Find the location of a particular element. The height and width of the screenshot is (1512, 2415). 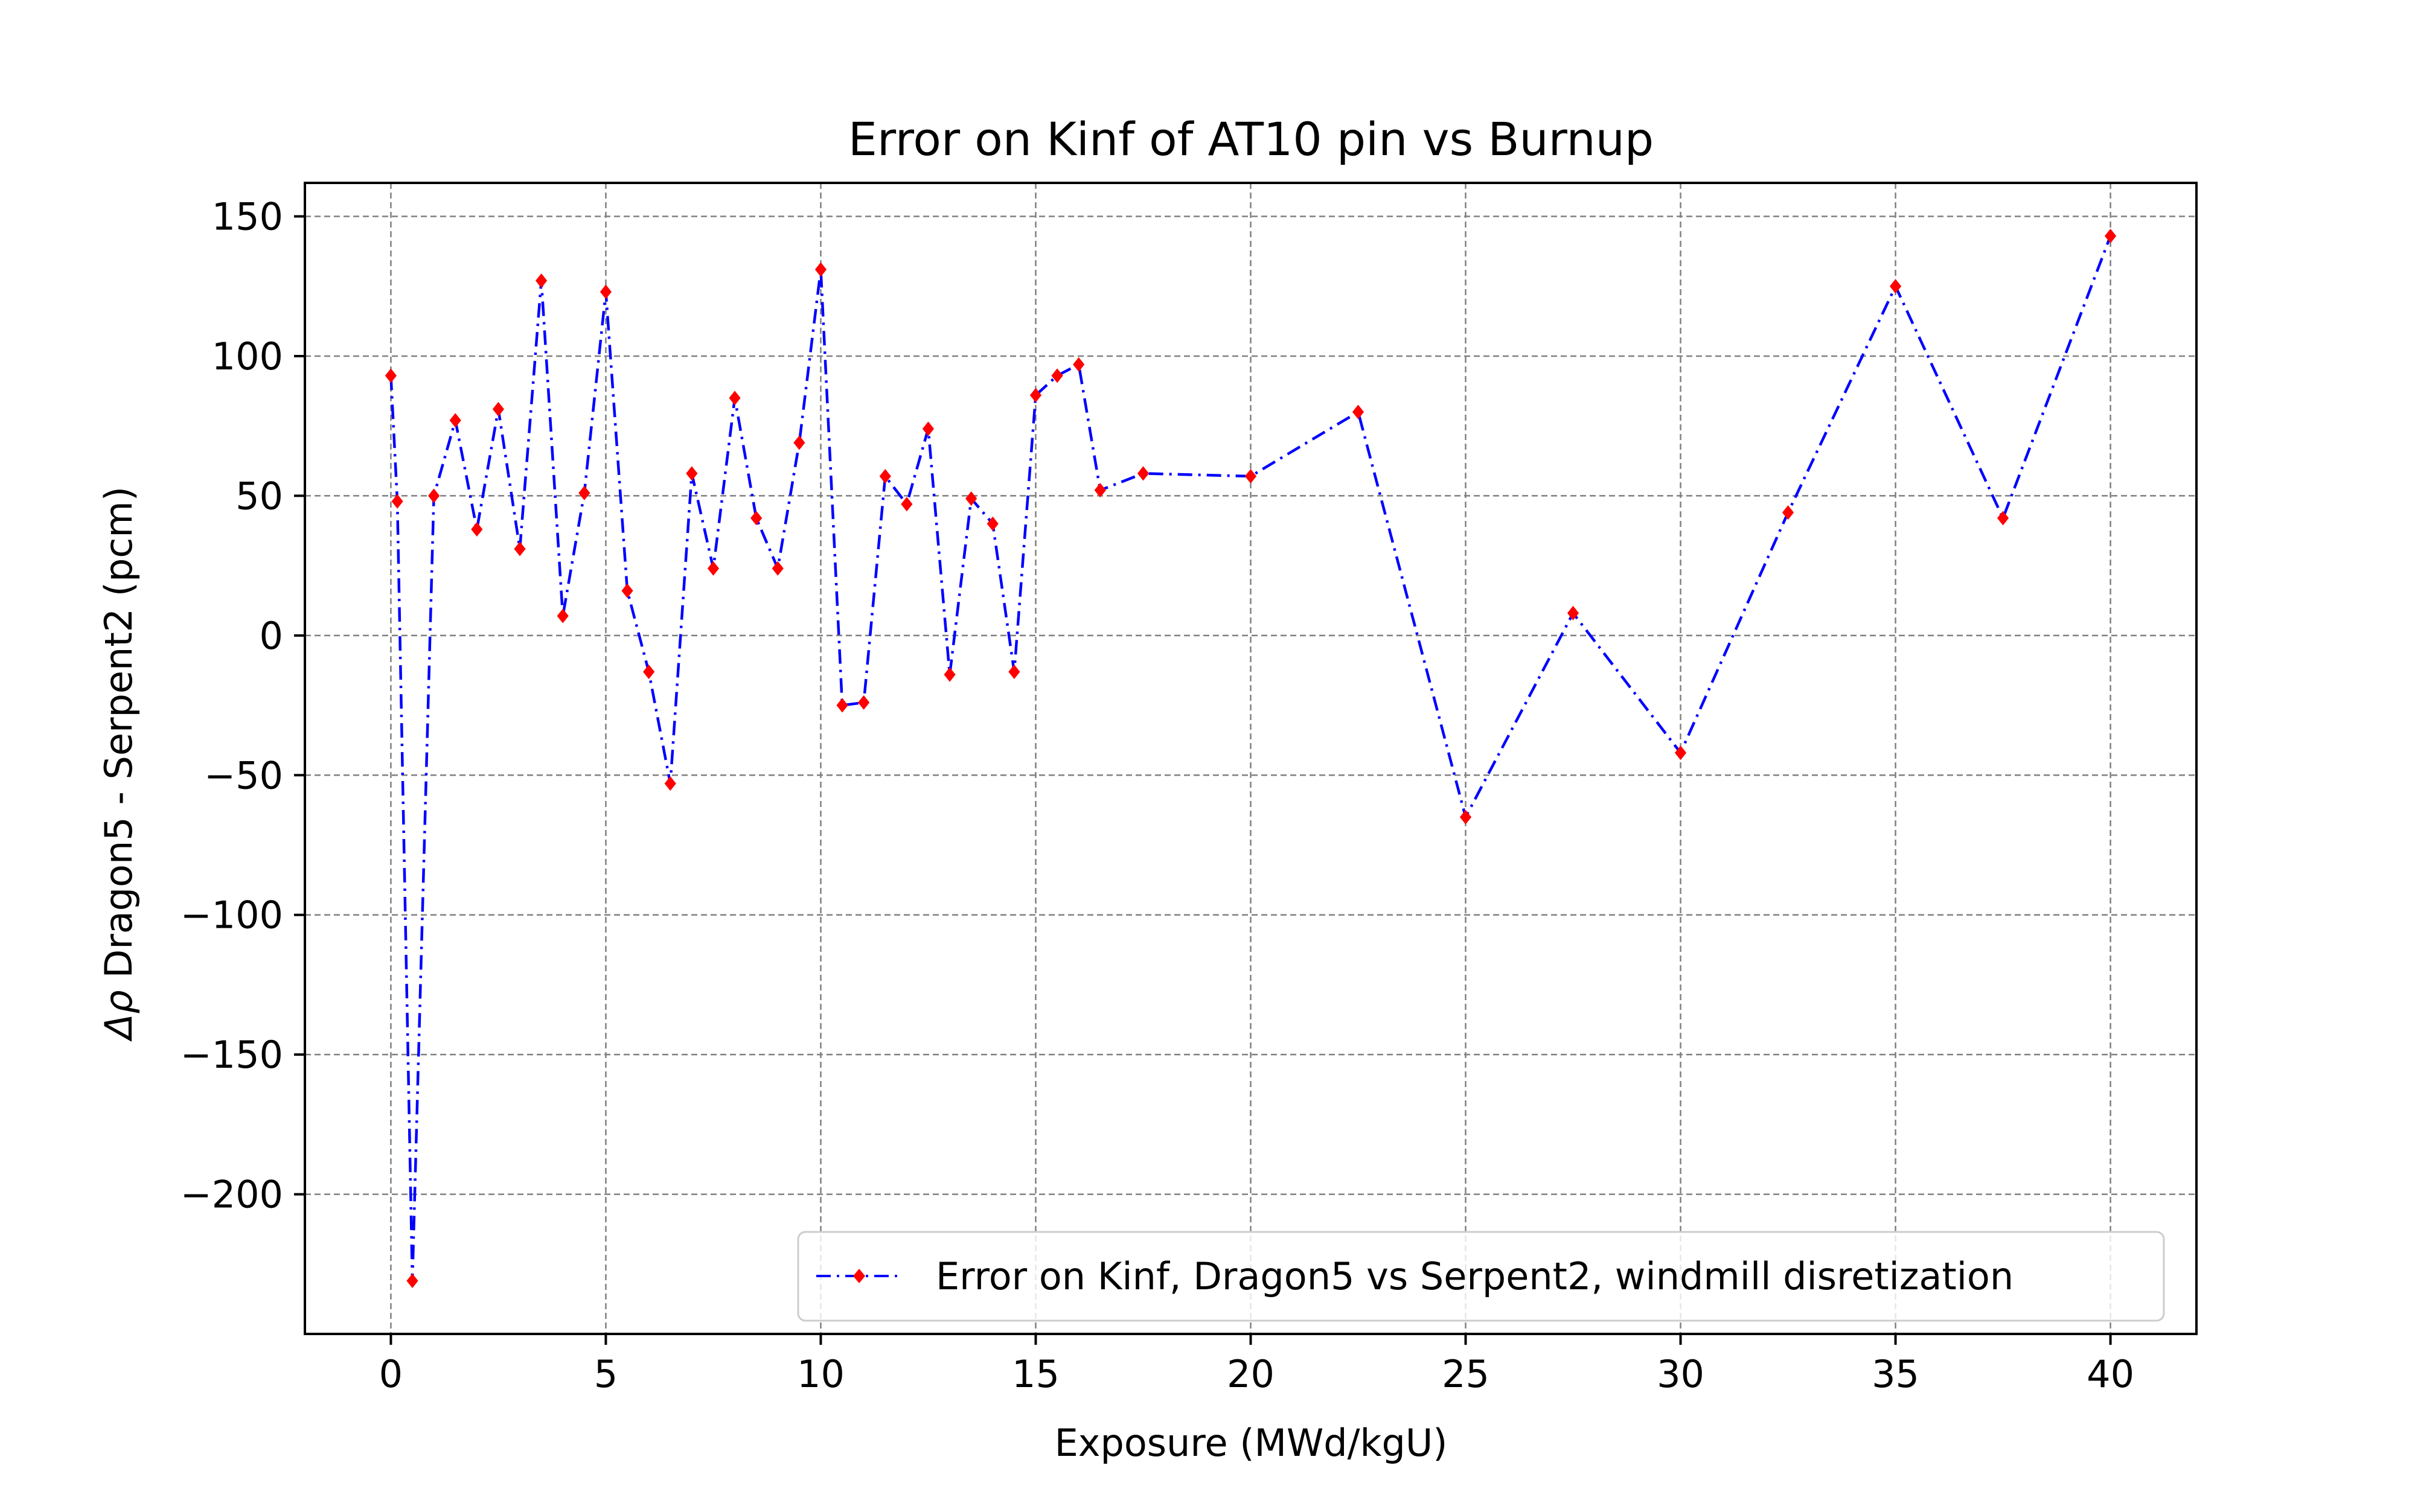

x-tick-label: 35 is located at coordinates (1895, 1374).